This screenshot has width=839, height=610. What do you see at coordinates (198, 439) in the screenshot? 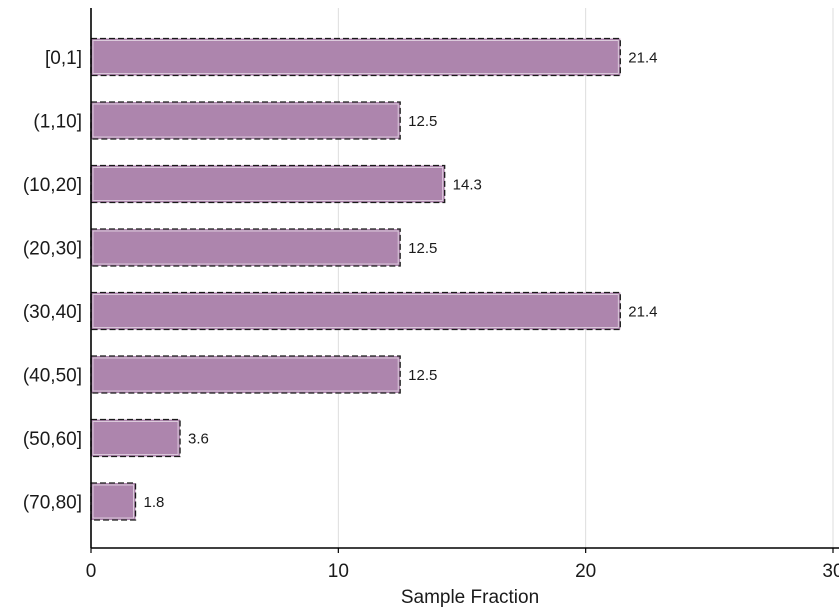
I see `value-label-6: 3.6` at bounding box center [198, 439].